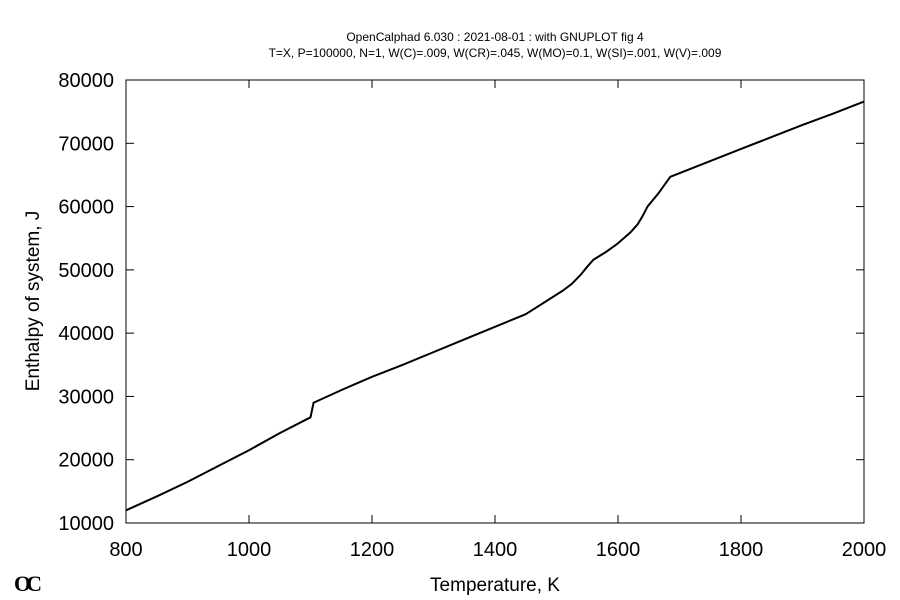 This screenshot has width=900, height=600. I want to click on x-tick-label: 1400, so click(495, 550).